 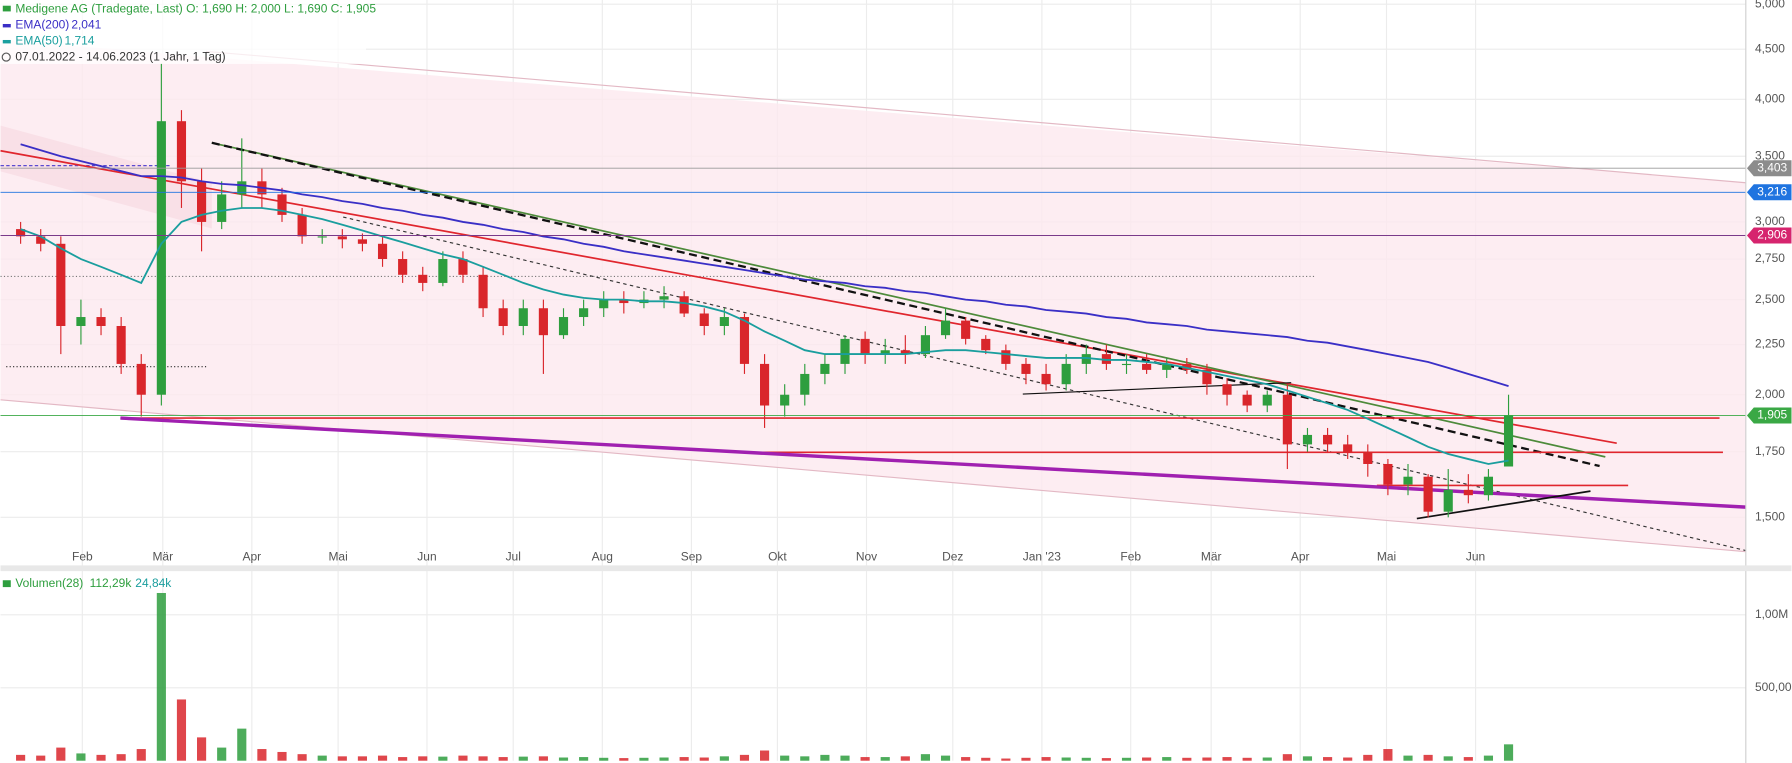 What do you see at coordinates (120, 56) in the screenshot?
I see `date-range: 07.01.2022 - 14.06.2023 (1 Jahr, 1 Tag)` at bounding box center [120, 56].